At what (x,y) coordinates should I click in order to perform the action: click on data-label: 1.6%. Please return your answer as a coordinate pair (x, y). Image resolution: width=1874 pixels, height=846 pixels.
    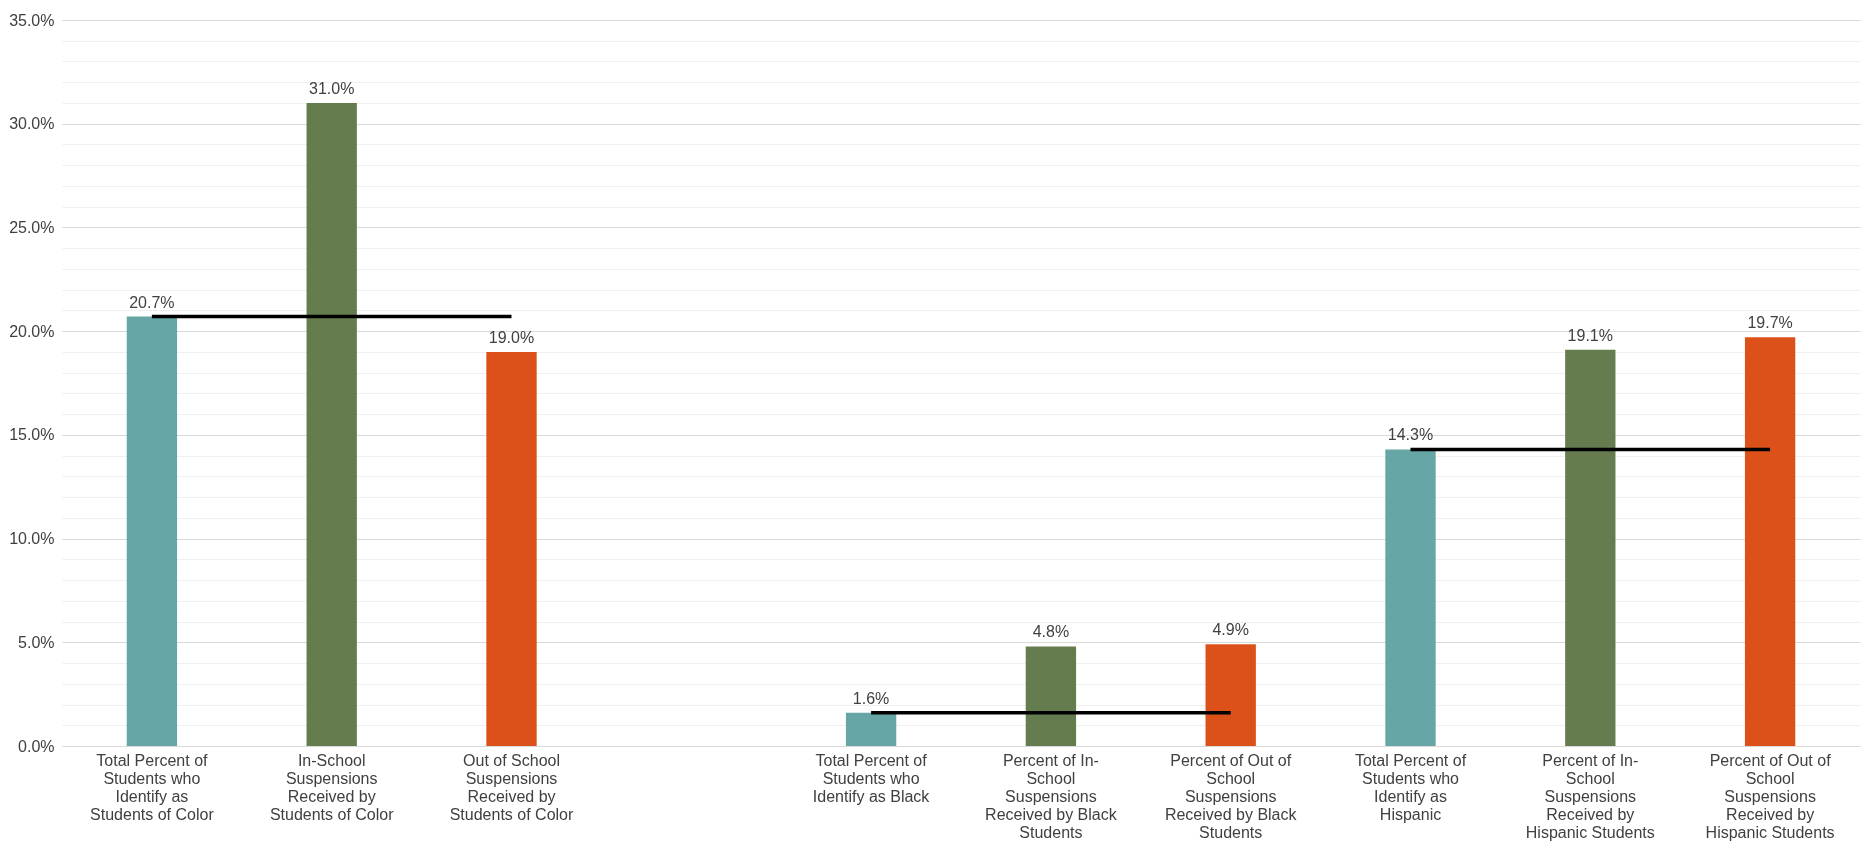
    Looking at the image, I should click on (871, 698).